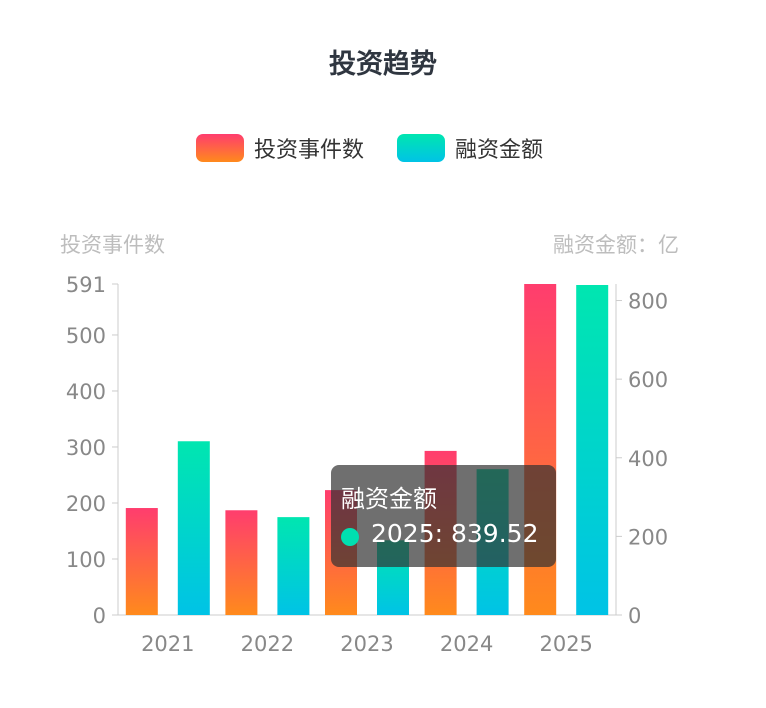 The image size is (766, 708). What do you see at coordinates (112, 245) in the screenshot?
I see `left-axis-label: 投资事件数` at bounding box center [112, 245].